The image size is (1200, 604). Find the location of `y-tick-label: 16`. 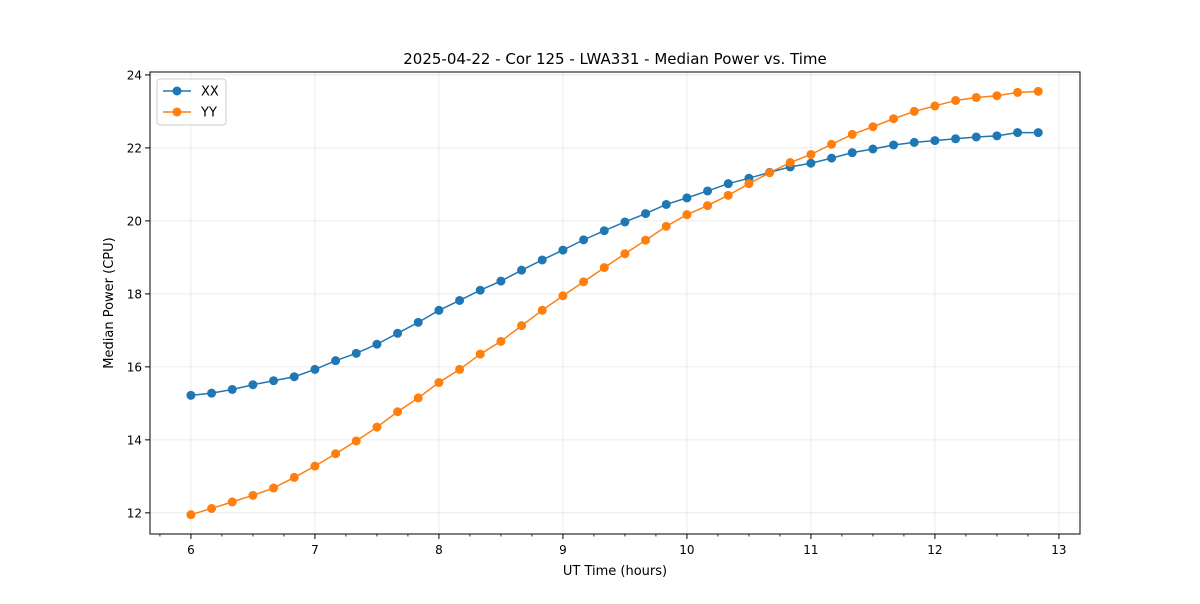

y-tick-label: 16 is located at coordinates (134, 367).